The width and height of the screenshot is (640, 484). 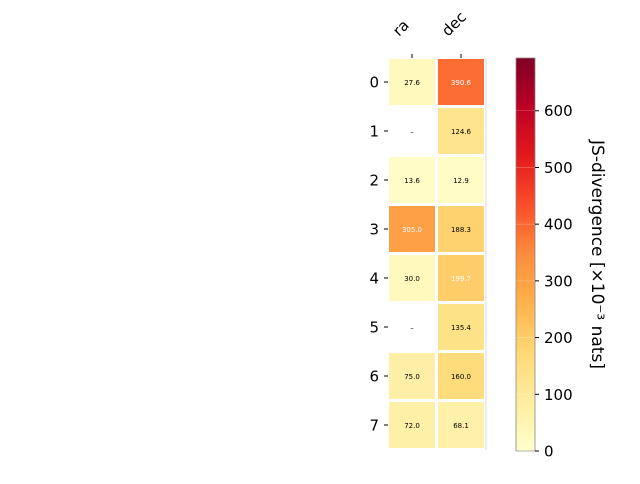 I want to click on cell-value-label: 12.9, so click(x=461, y=181).